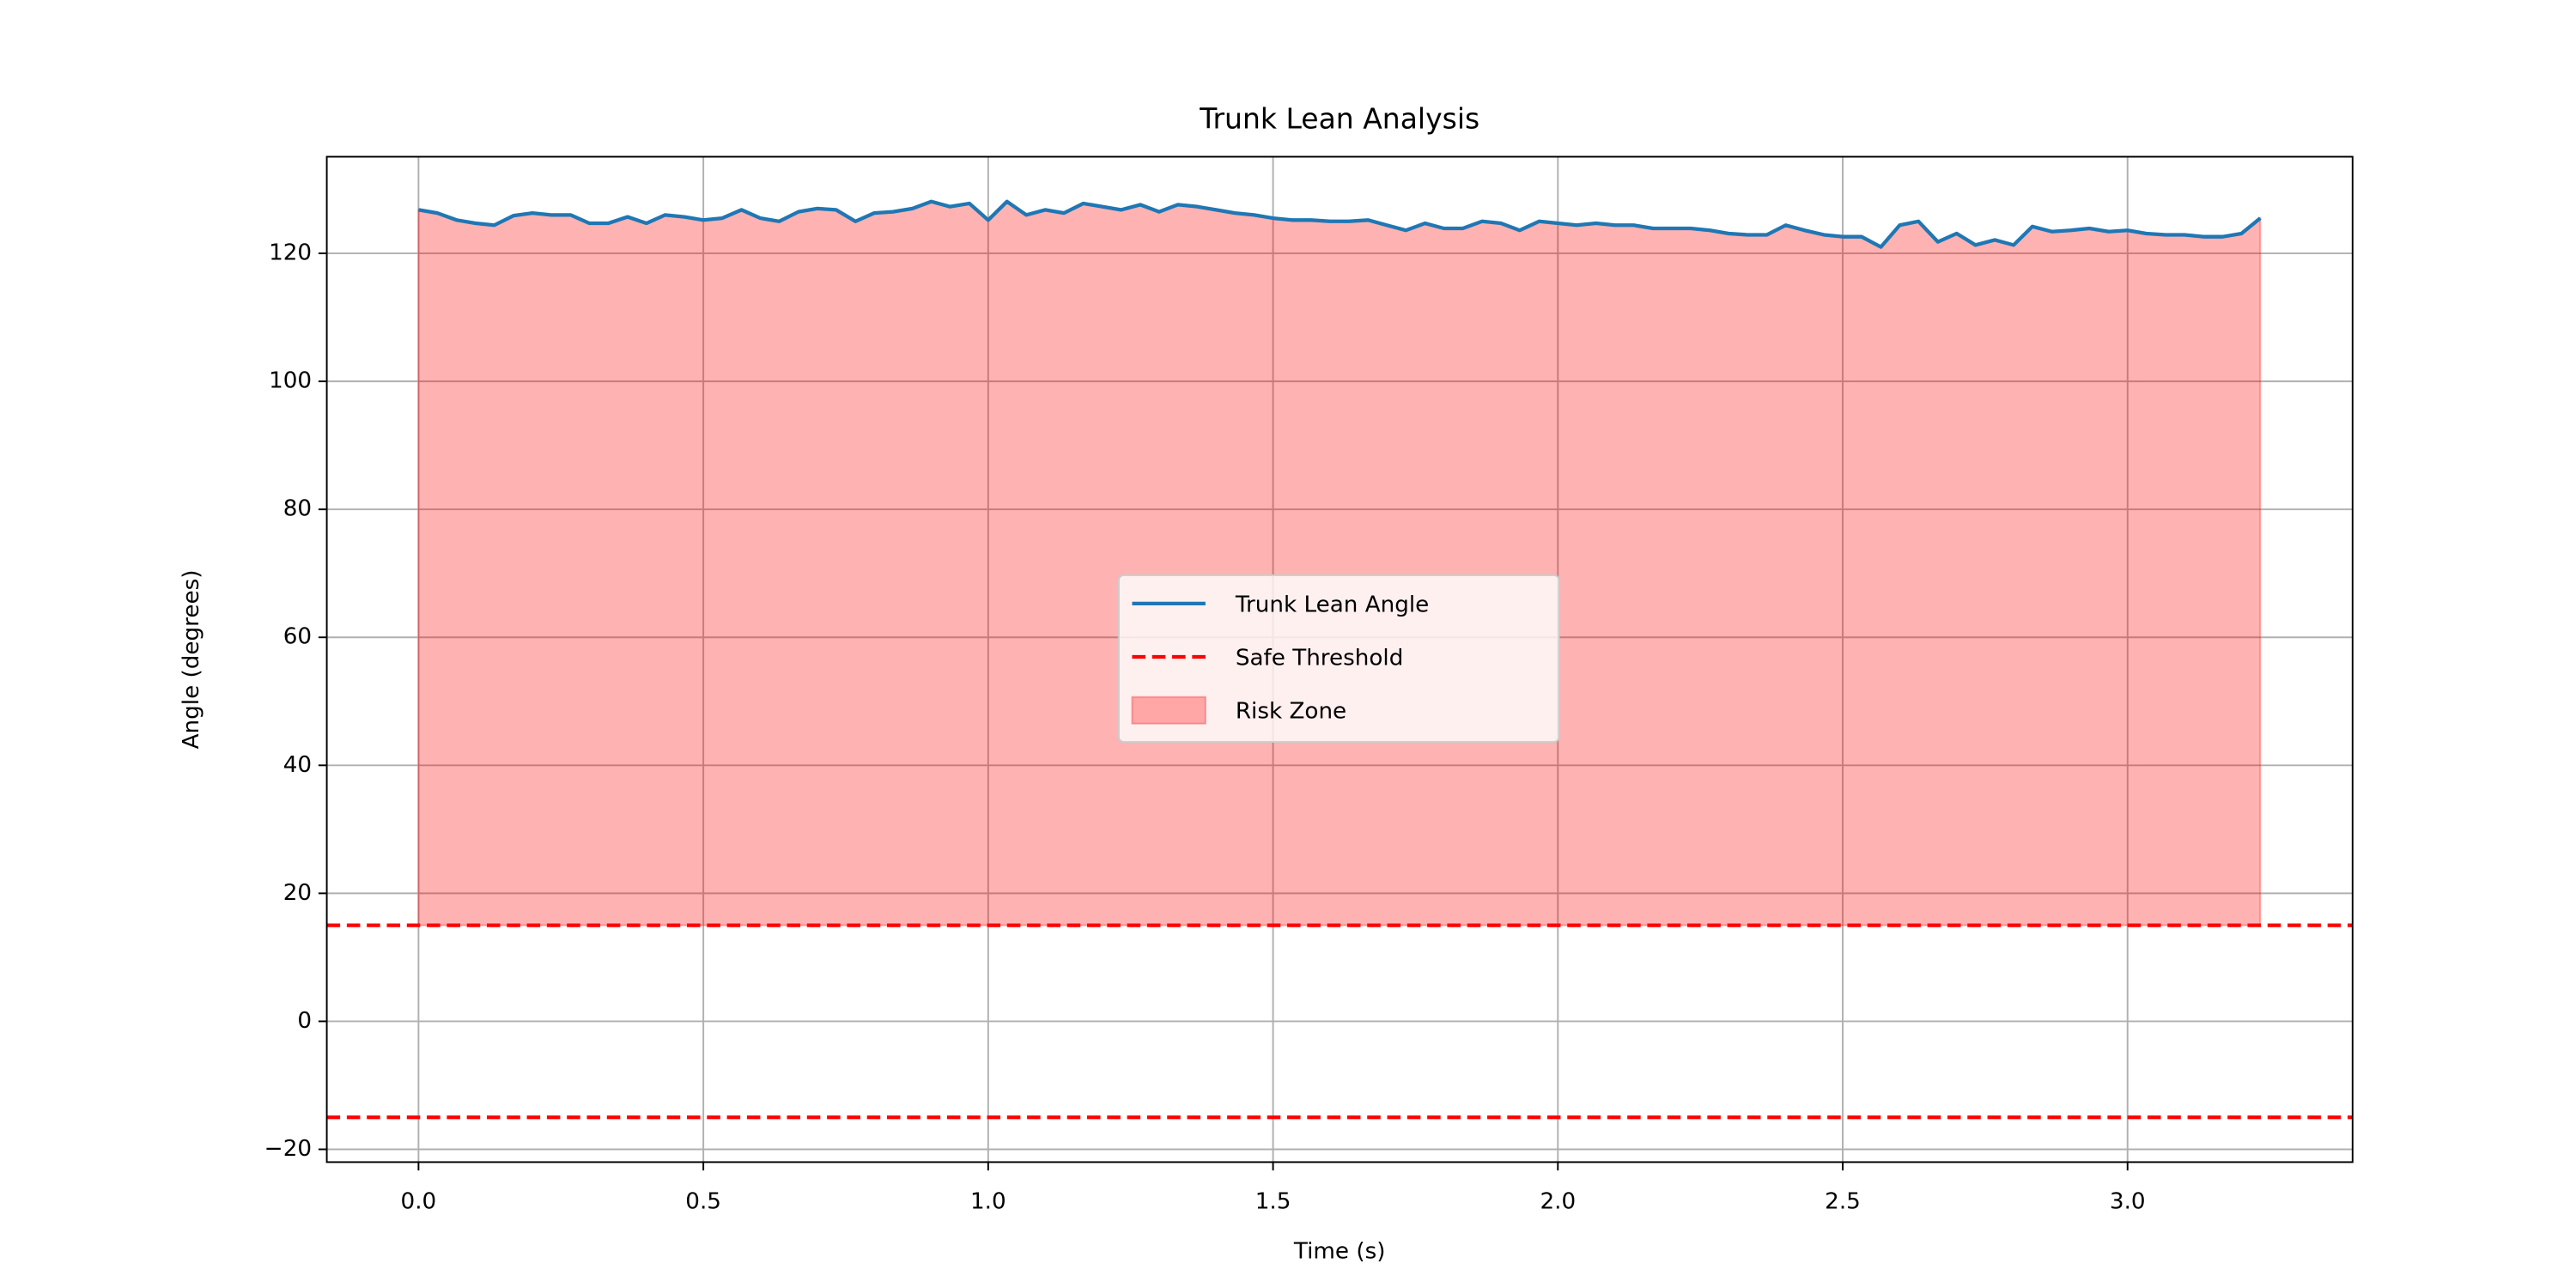  I want to click on x-tick-label: 2.0, so click(1558, 1201).